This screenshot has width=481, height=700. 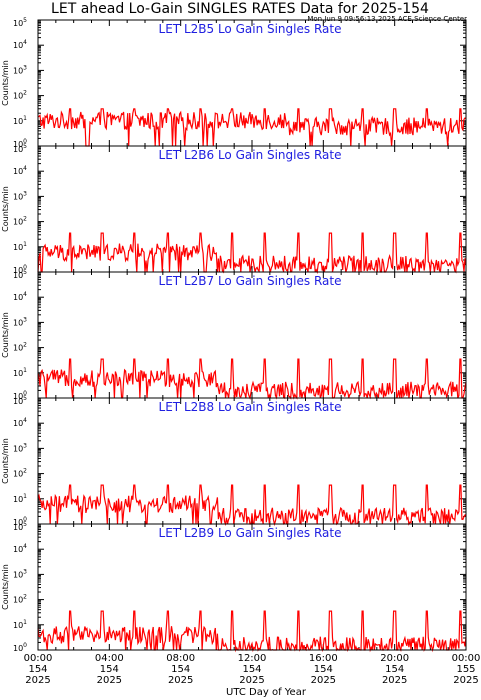 What do you see at coordinates (250, 281) in the screenshot?
I see `panel-title: LET L2B7 Lo Gain Singles Rate` at bounding box center [250, 281].